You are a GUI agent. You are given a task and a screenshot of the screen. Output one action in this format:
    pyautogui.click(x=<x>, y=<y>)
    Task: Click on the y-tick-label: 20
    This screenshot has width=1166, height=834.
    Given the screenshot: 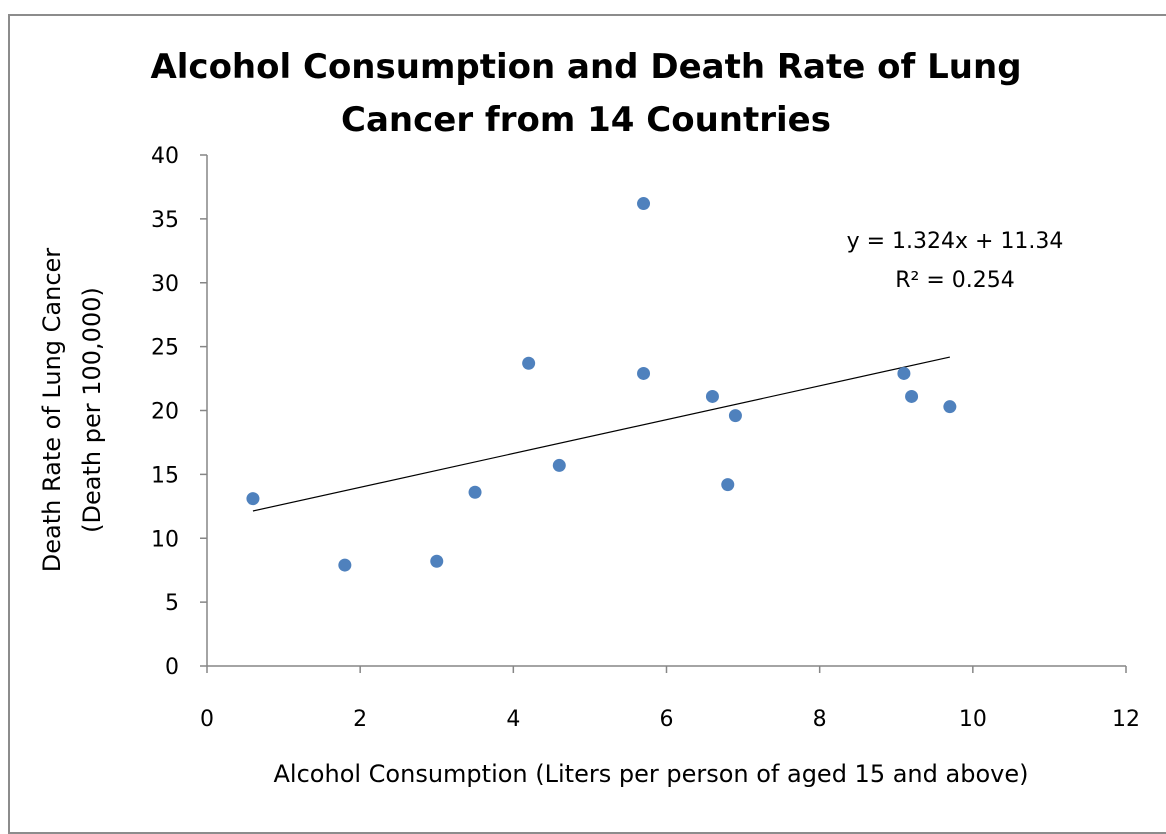 What is the action you would take?
    pyautogui.click(x=165, y=412)
    